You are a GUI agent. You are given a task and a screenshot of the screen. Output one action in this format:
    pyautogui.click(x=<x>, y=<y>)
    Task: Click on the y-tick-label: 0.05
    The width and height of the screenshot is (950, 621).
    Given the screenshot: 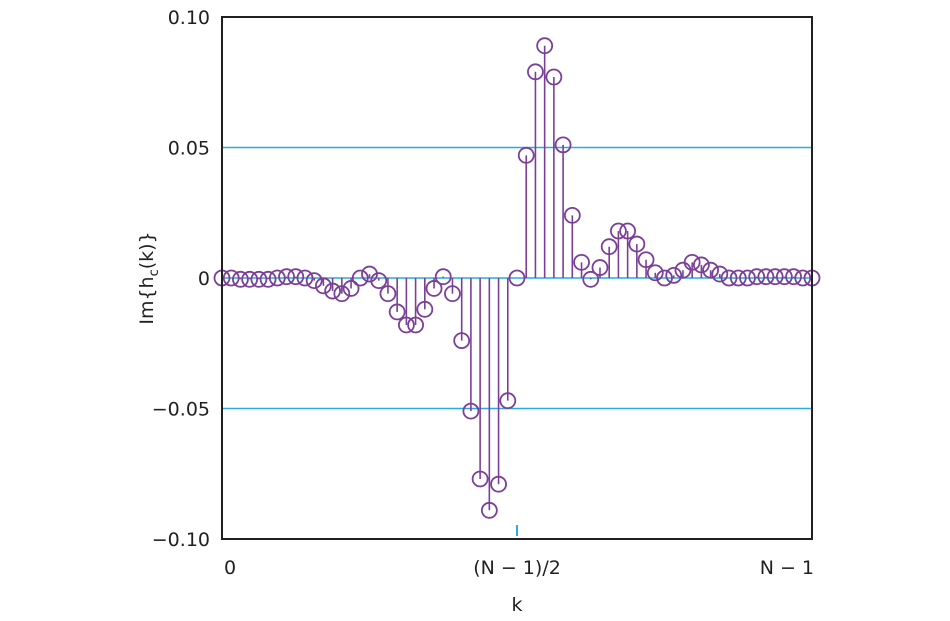 What is the action you would take?
    pyautogui.click(x=189, y=149)
    